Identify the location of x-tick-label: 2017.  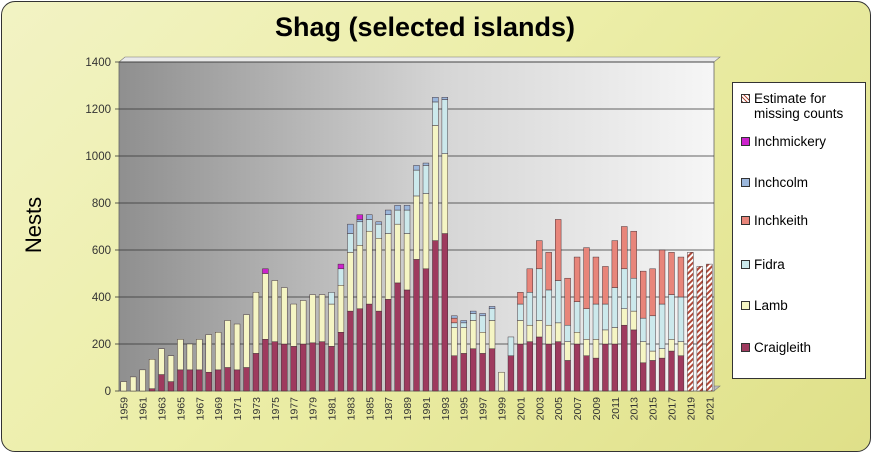
(673, 409).